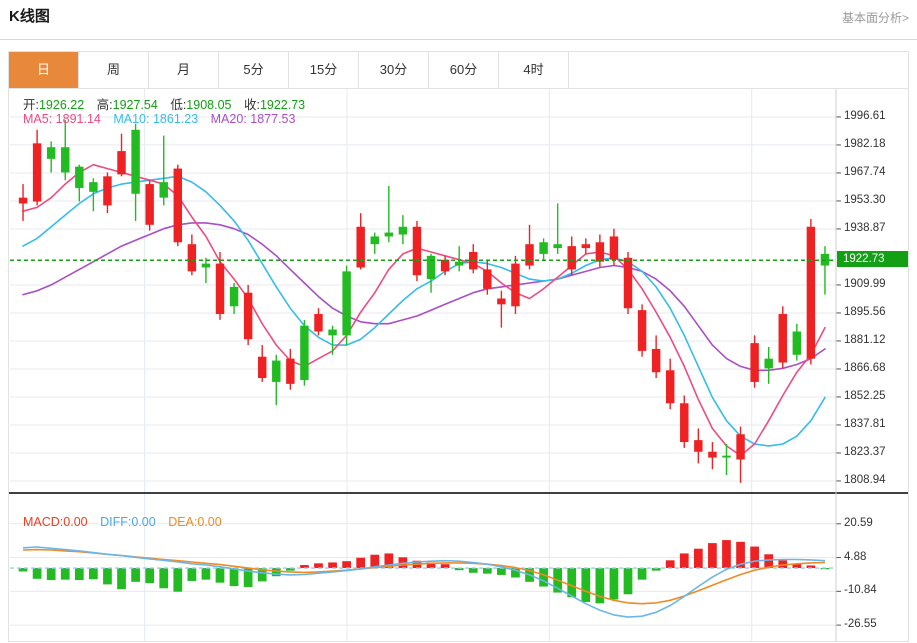 The height and width of the screenshot is (643, 917). I want to click on tab-5: 30分, so click(394, 70).